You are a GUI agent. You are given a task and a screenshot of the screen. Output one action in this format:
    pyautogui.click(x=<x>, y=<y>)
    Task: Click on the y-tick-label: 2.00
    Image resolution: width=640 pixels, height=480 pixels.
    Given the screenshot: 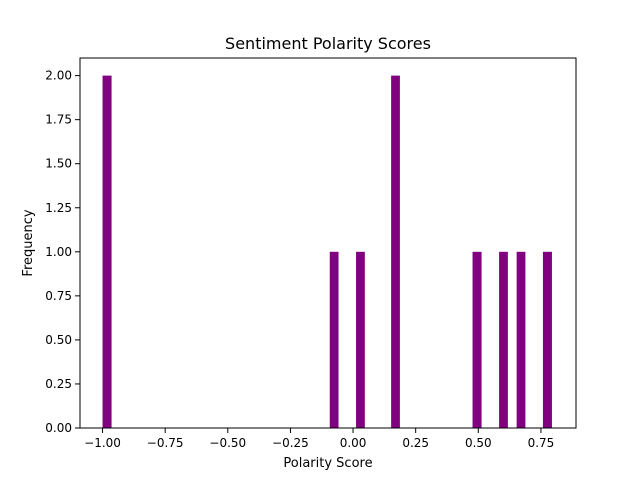 What is the action you would take?
    pyautogui.click(x=58, y=76)
    